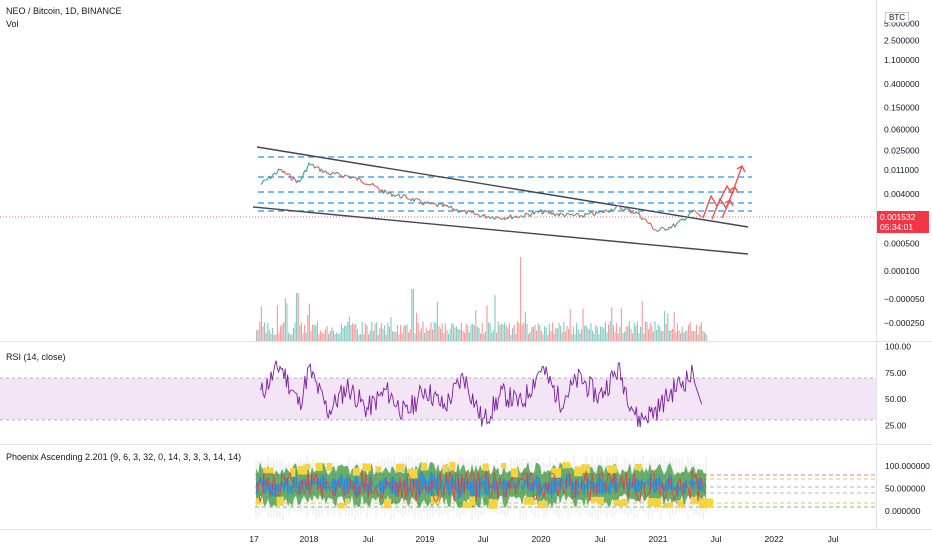 The height and width of the screenshot is (550, 932). What do you see at coordinates (481, 394) in the screenshot?
I see `rsi-line-path` at bounding box center [481, 394].